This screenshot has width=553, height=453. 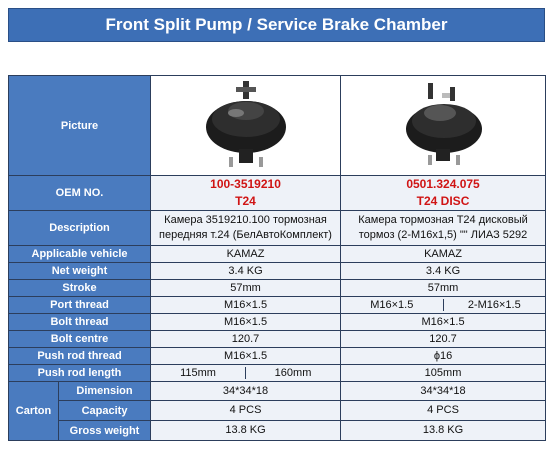 I want to click on oem-model: T24, so click(x=245, y=201).